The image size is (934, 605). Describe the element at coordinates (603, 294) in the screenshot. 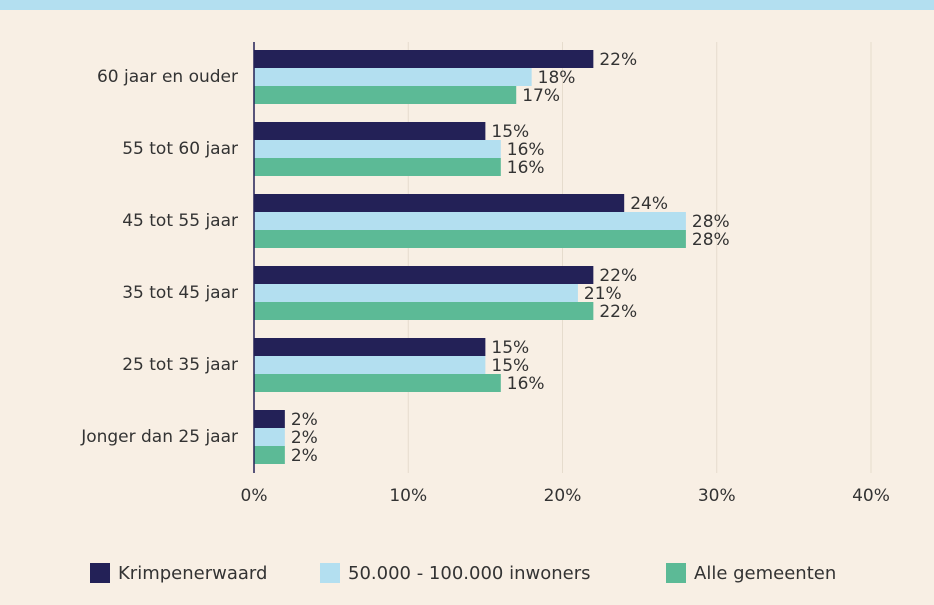

I see `value-label: 21%` at that location.